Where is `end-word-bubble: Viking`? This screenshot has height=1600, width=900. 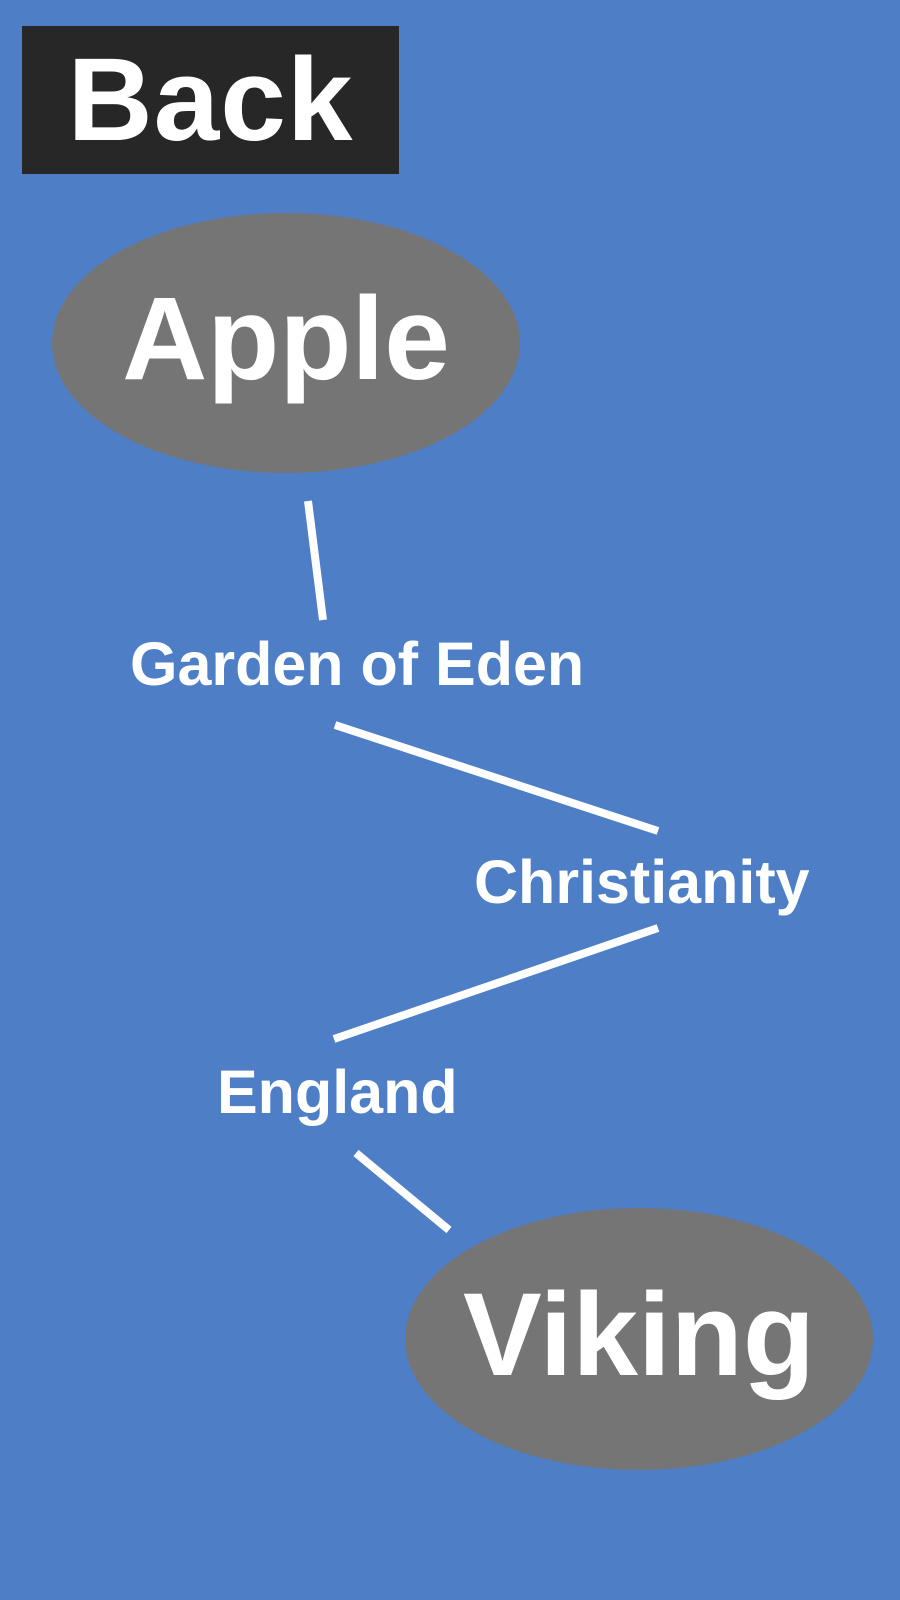 end-word-bubble: Viking is located at coordinates (639, 1339).